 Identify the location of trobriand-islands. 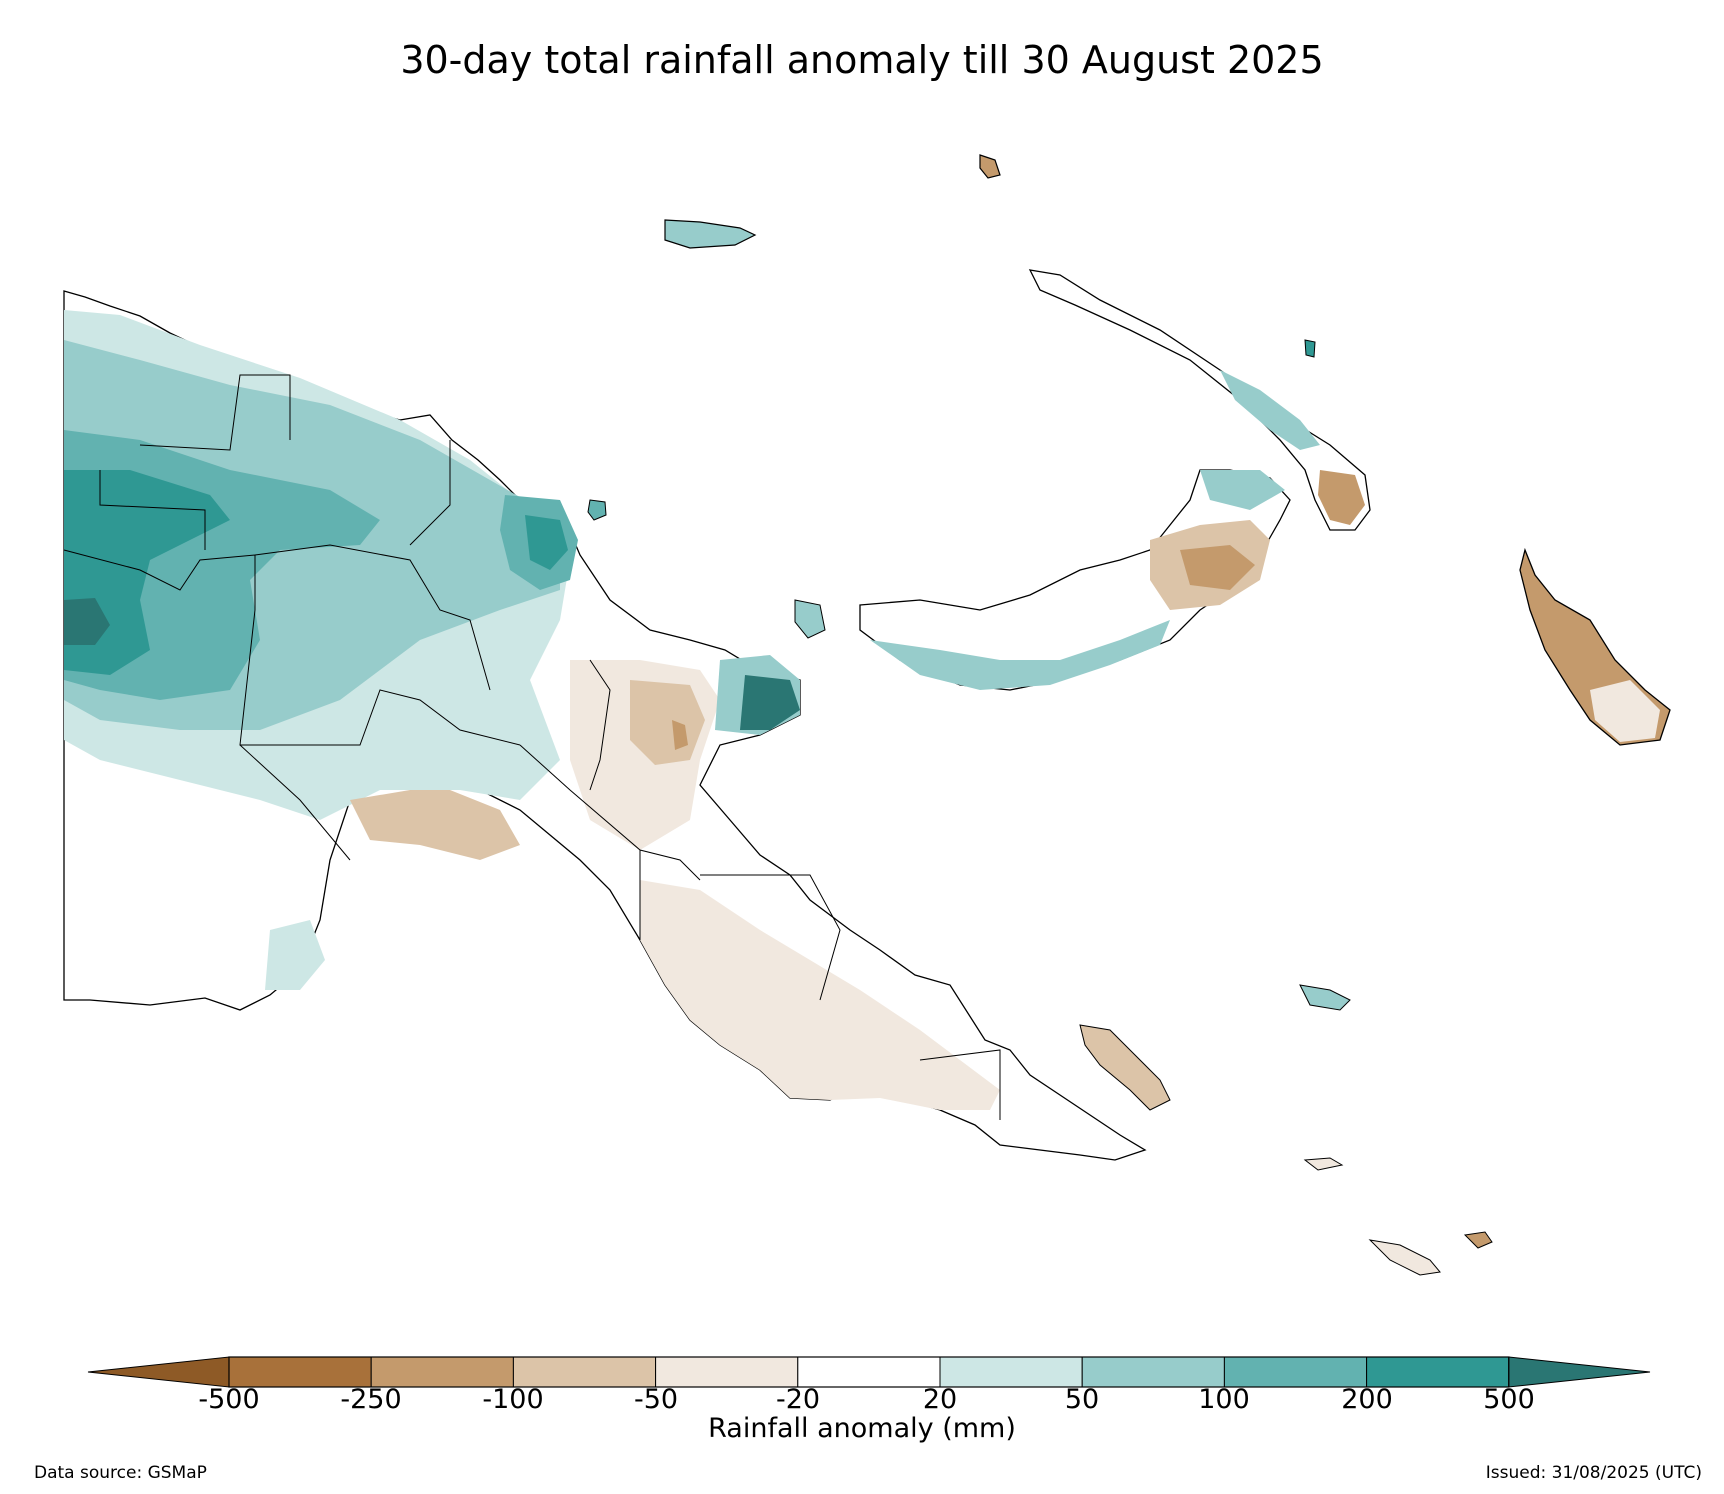
(1325, 997).